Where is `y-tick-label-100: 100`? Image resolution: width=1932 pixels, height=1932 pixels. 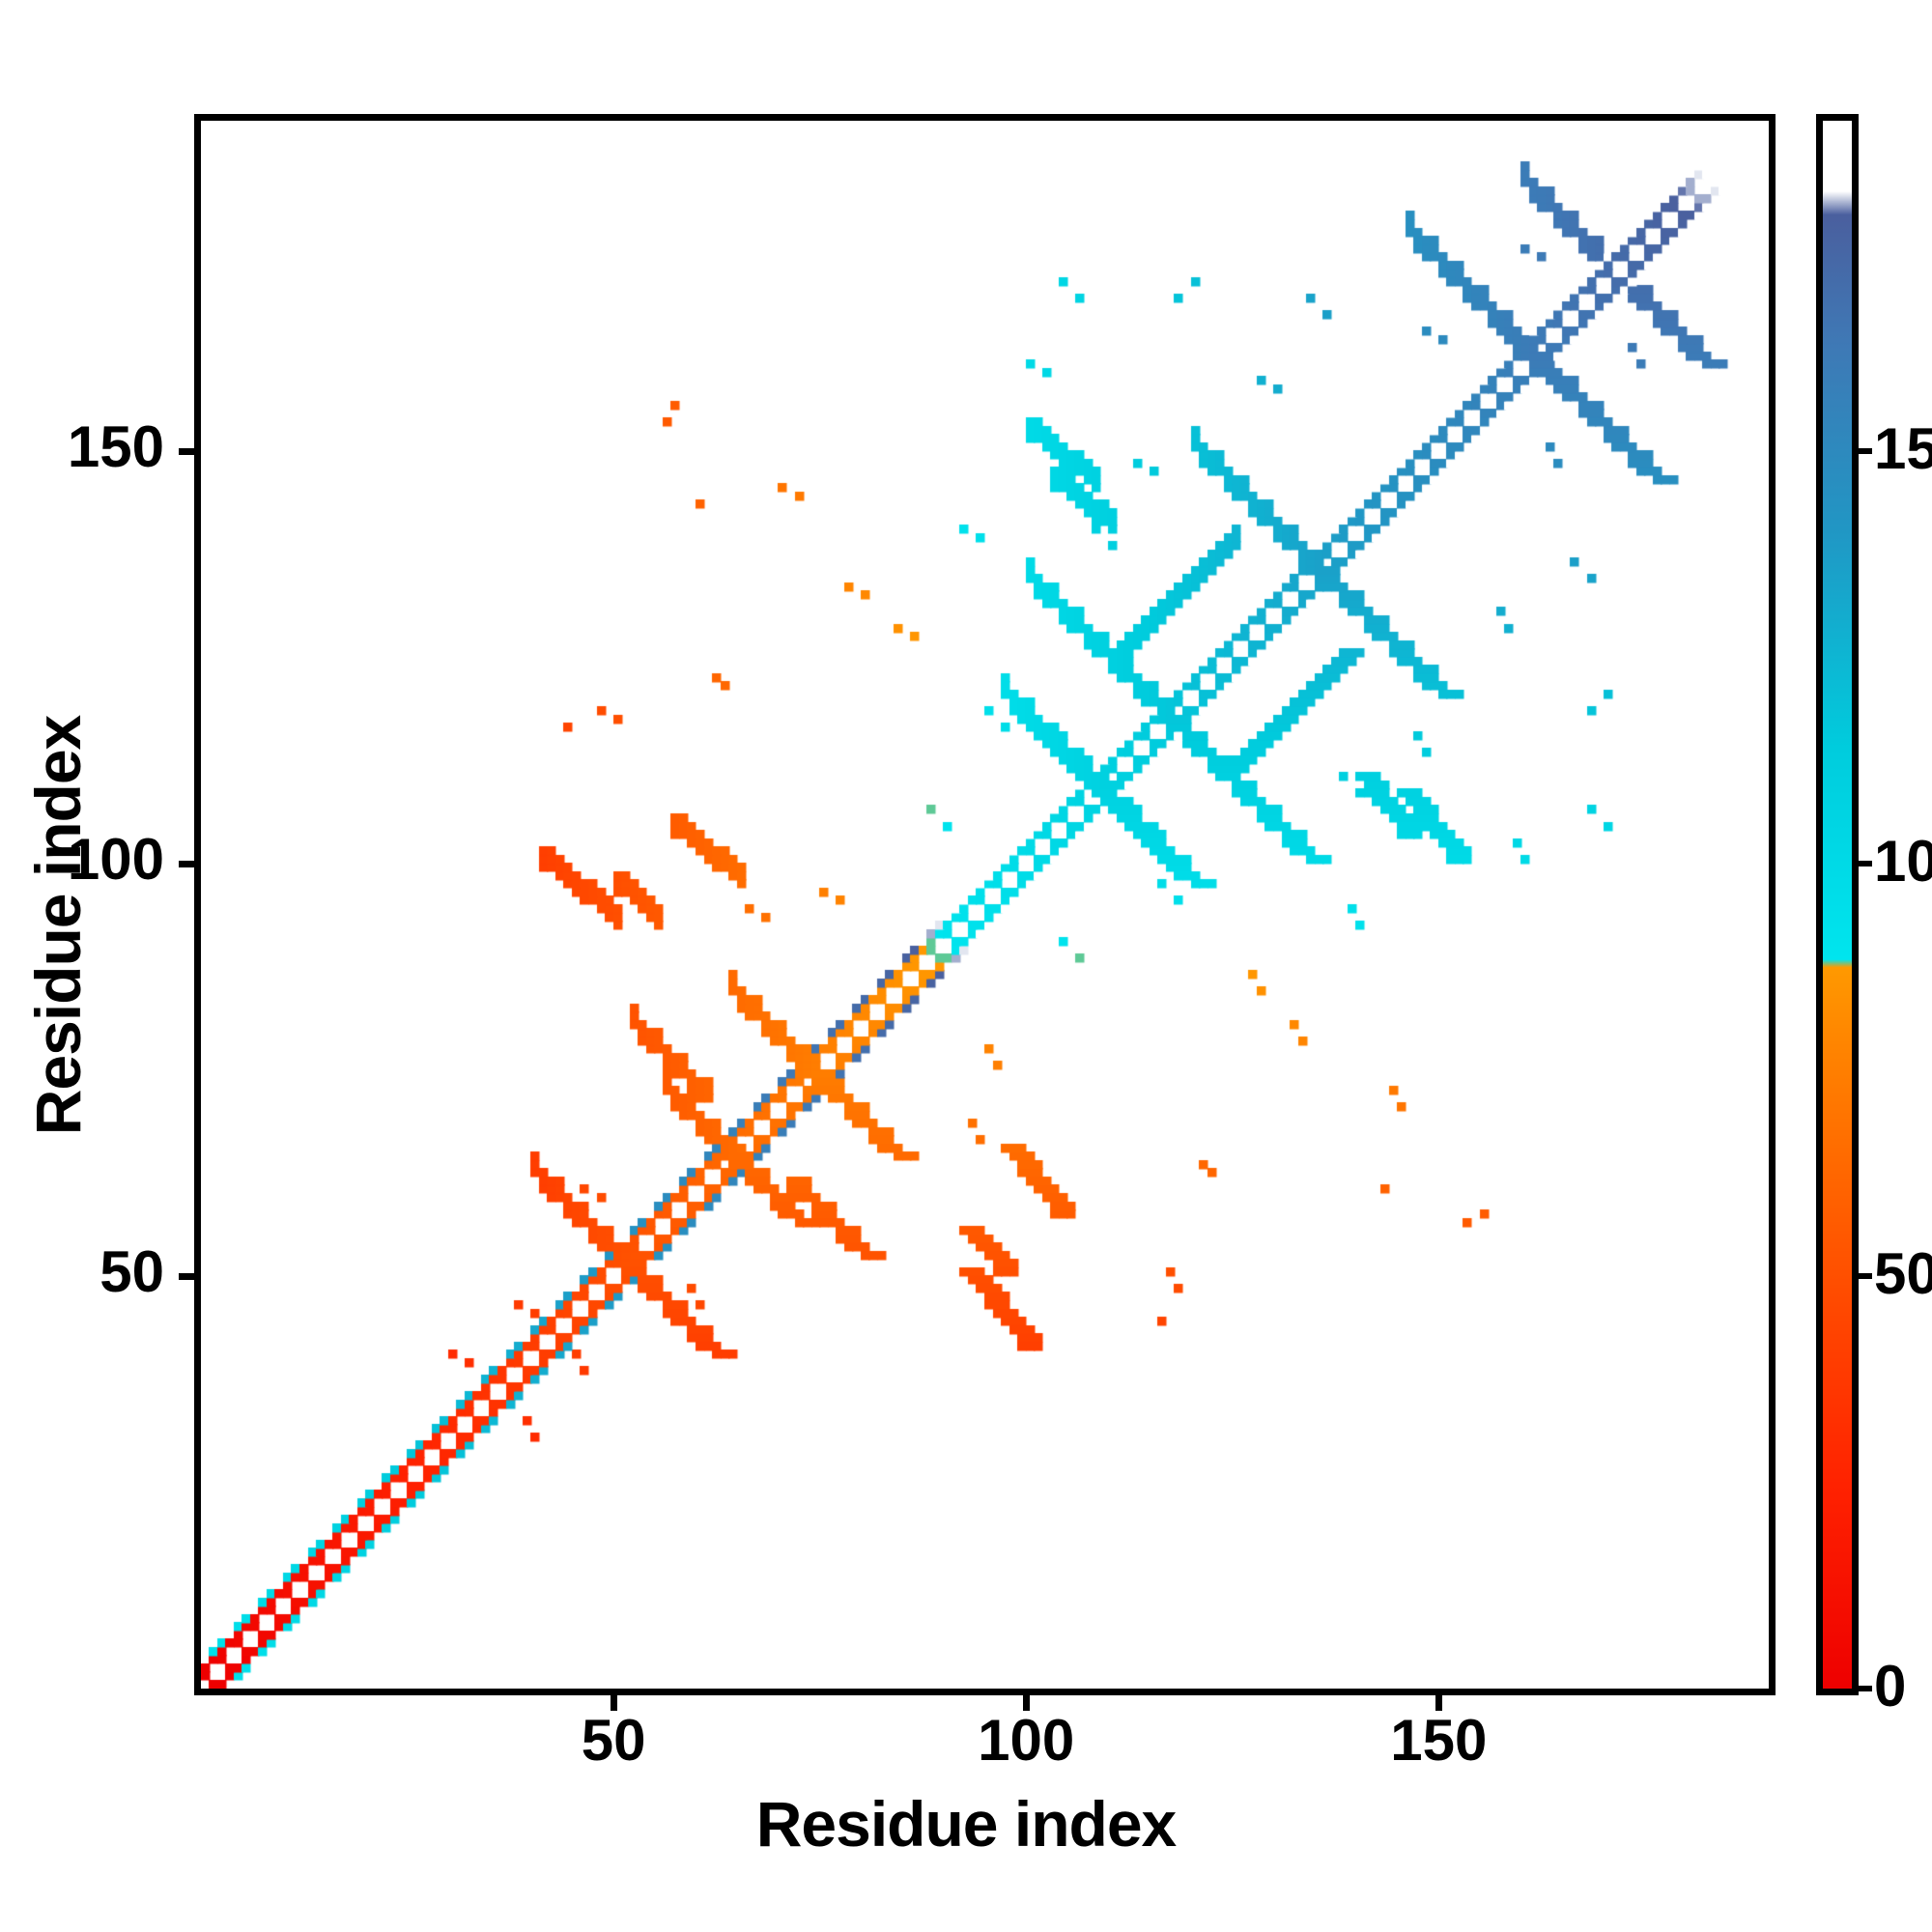 y-tick-label-100: 100 is located at coordinates (115, 859).